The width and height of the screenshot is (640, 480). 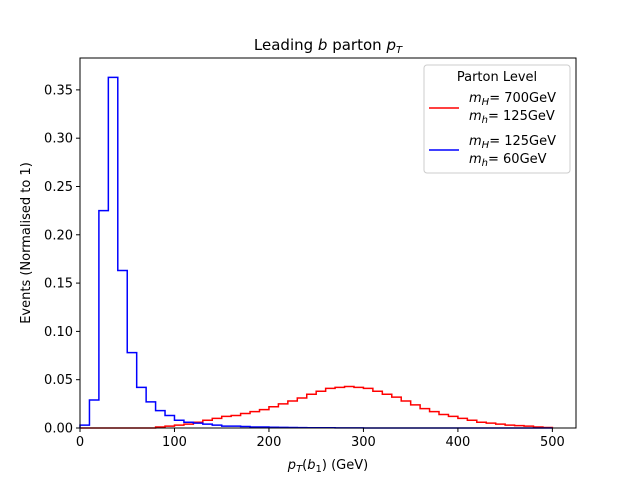 What do you see at coordinates (457, 442) in the screenshot?
I see `x-tick-label: 400` at bounding box center [457, 442].